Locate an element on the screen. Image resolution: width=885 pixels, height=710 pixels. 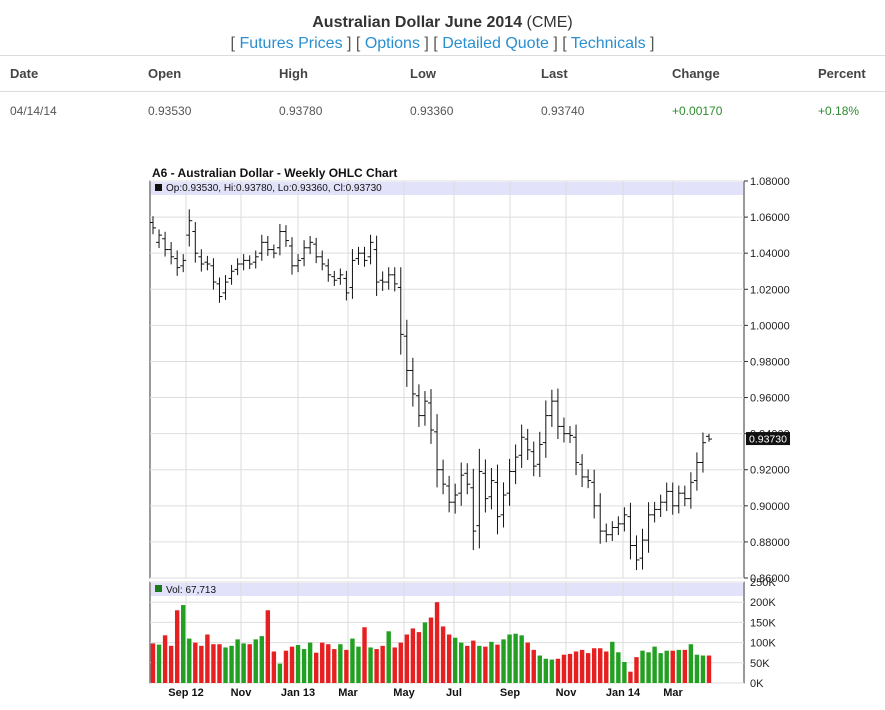
price-tick-label: 1.04000 is located at coordinates (770, 254).